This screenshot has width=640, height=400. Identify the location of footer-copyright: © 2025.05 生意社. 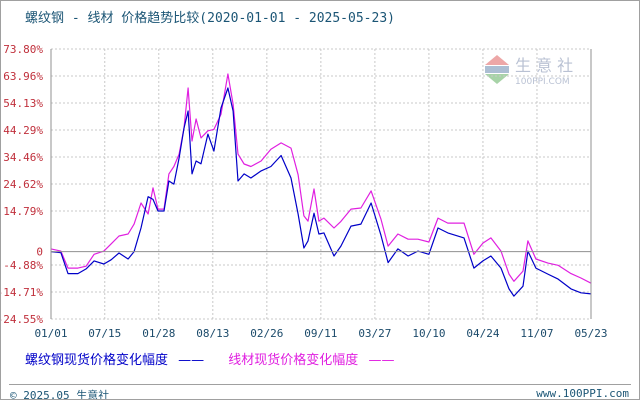
(60, 394).